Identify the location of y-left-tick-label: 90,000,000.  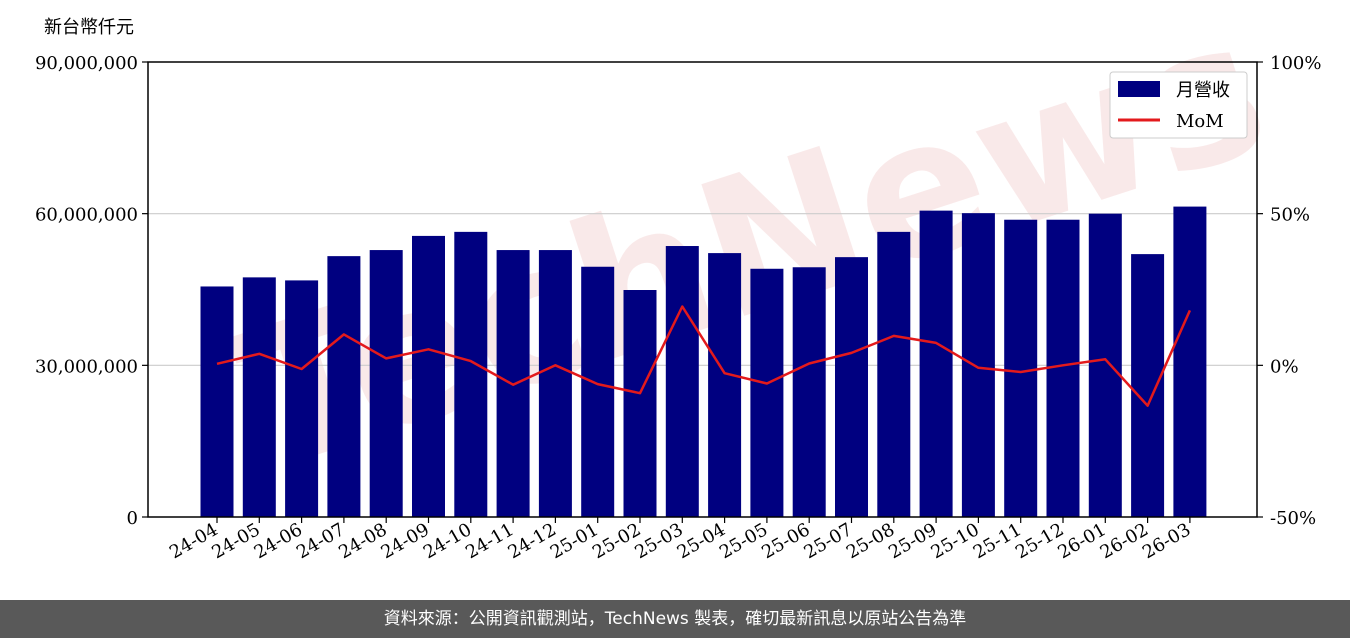
(86, 63).